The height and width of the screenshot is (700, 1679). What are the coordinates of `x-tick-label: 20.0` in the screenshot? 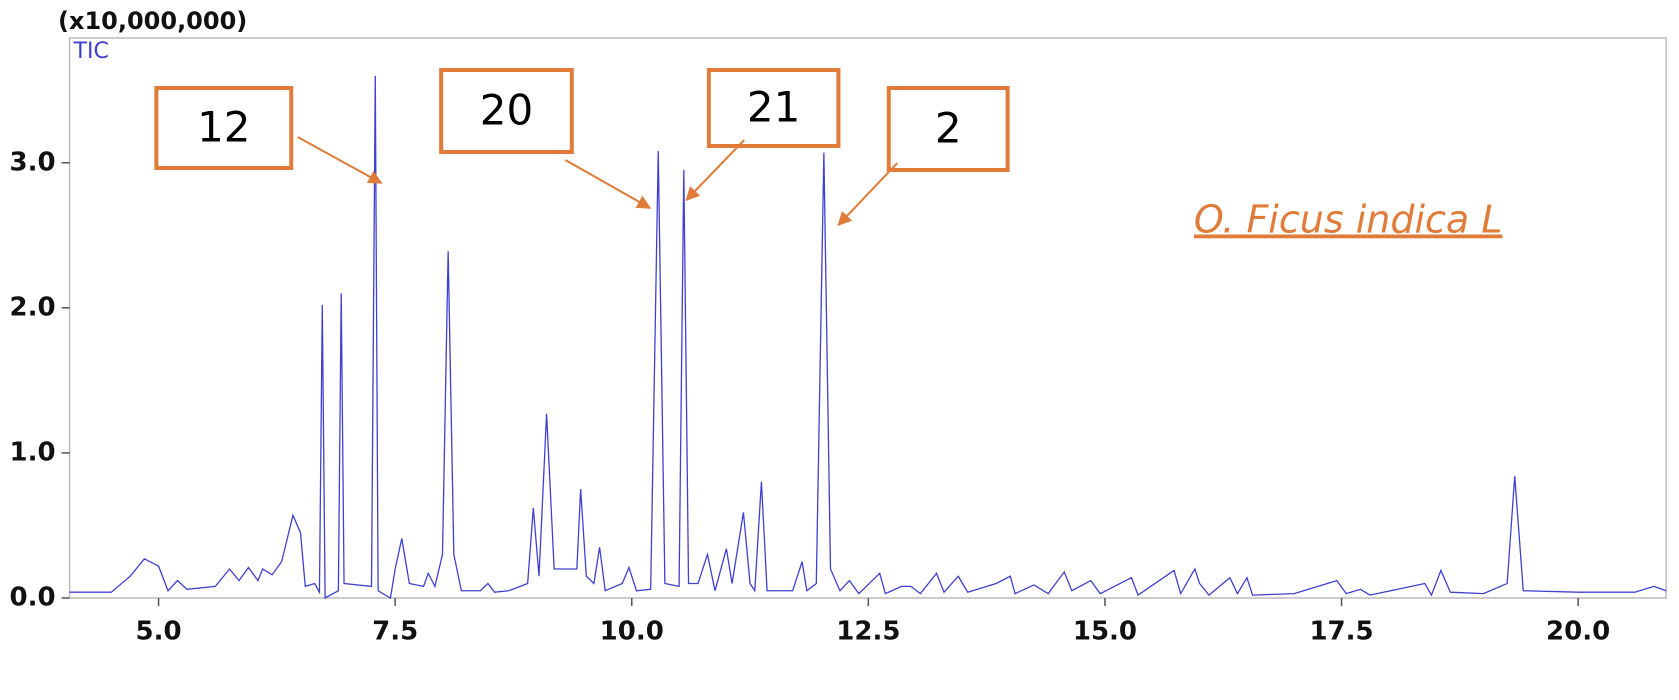 It's located at (1578, 632).